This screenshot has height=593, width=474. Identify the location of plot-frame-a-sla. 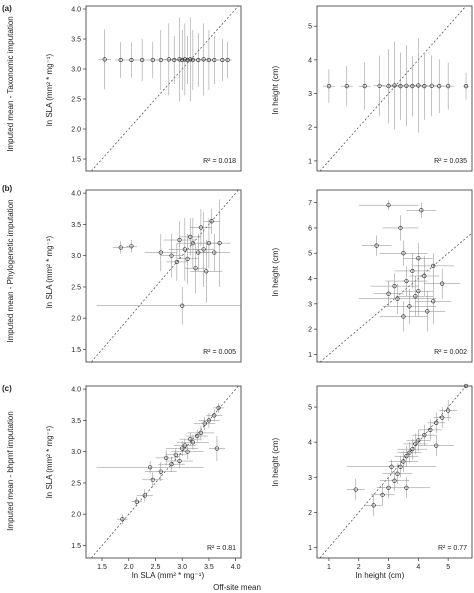
(163, 88).